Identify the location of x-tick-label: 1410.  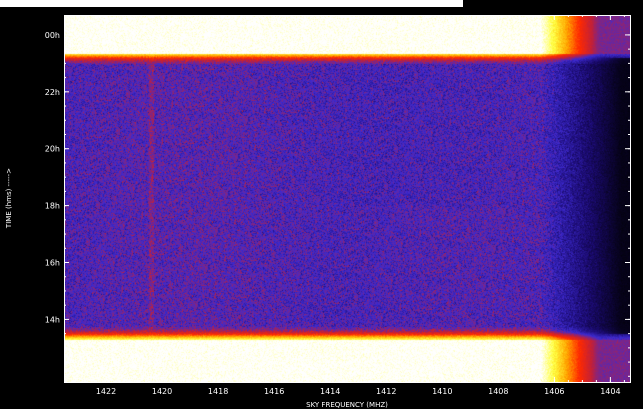
(442, 391).